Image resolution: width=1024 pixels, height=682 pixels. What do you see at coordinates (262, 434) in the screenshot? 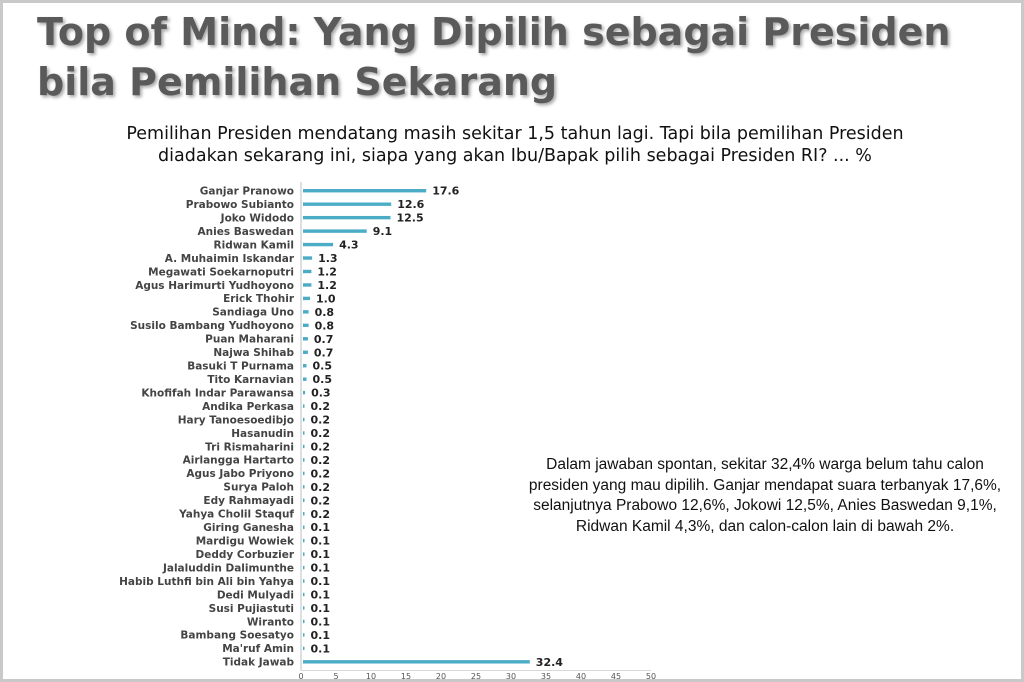
I see `category-label: Hasanudin` at bounding box center [262, 434].